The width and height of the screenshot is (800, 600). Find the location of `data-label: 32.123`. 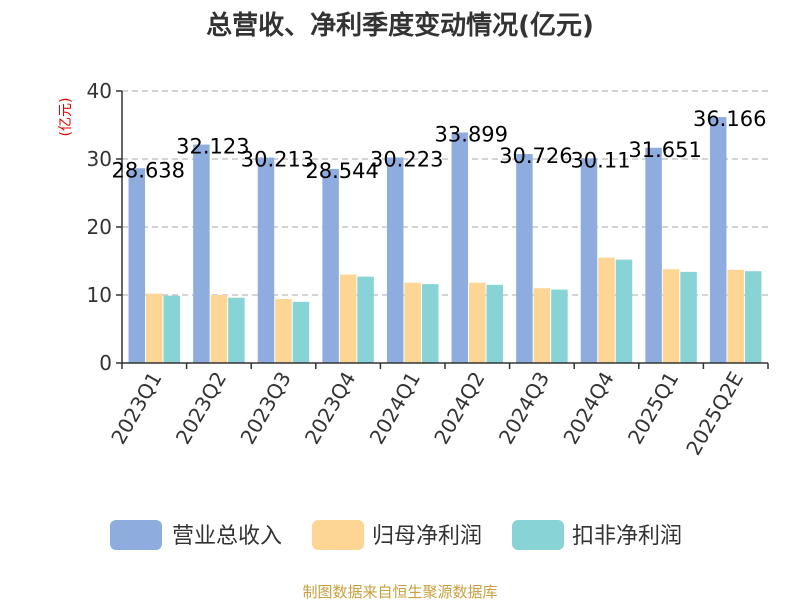

data-label: 32.123 is located at coordinates (212, 147).